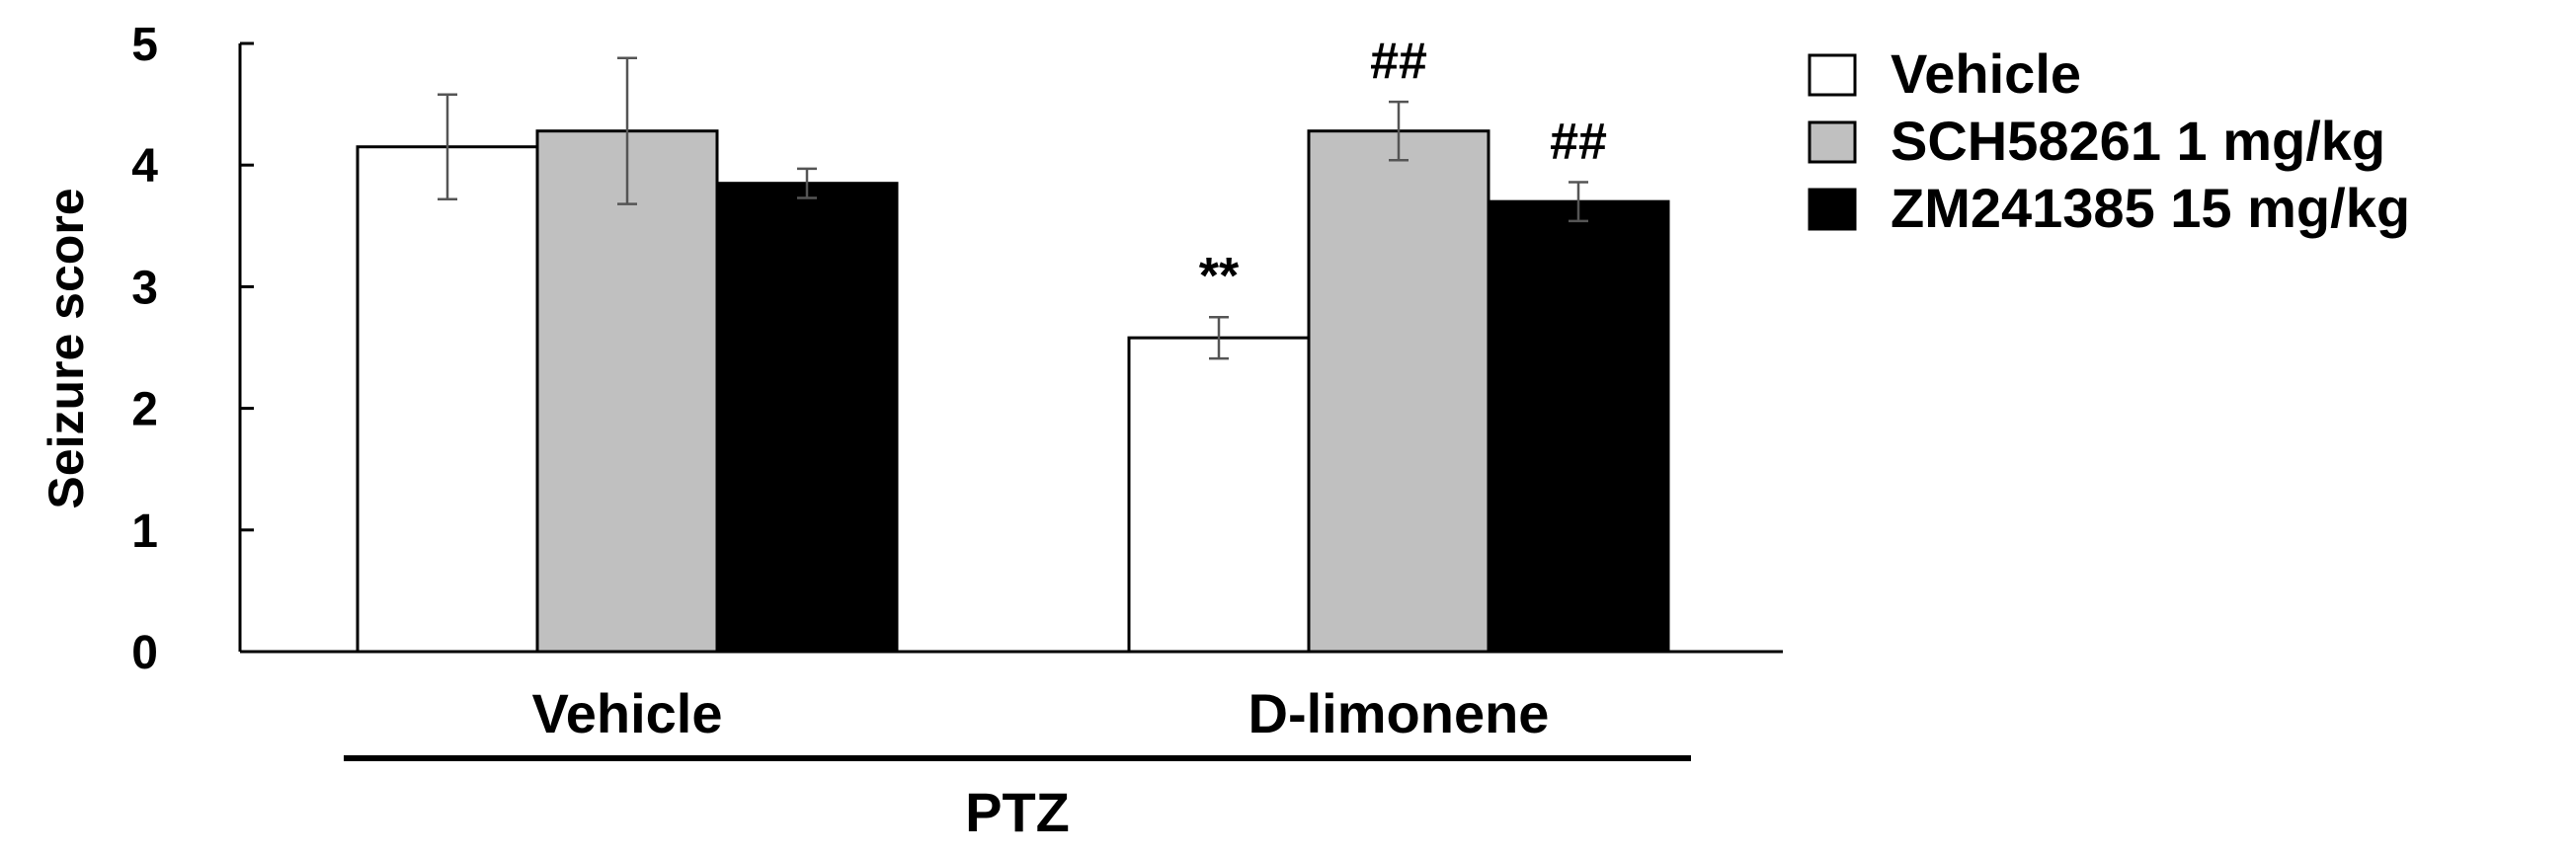 The height and width of the screenshot is (855, 2576). What do you see at coordinates (1986, 73) in the screenshot?
I see `legend-label: Vehicle` at bounding box center [1986, 73].